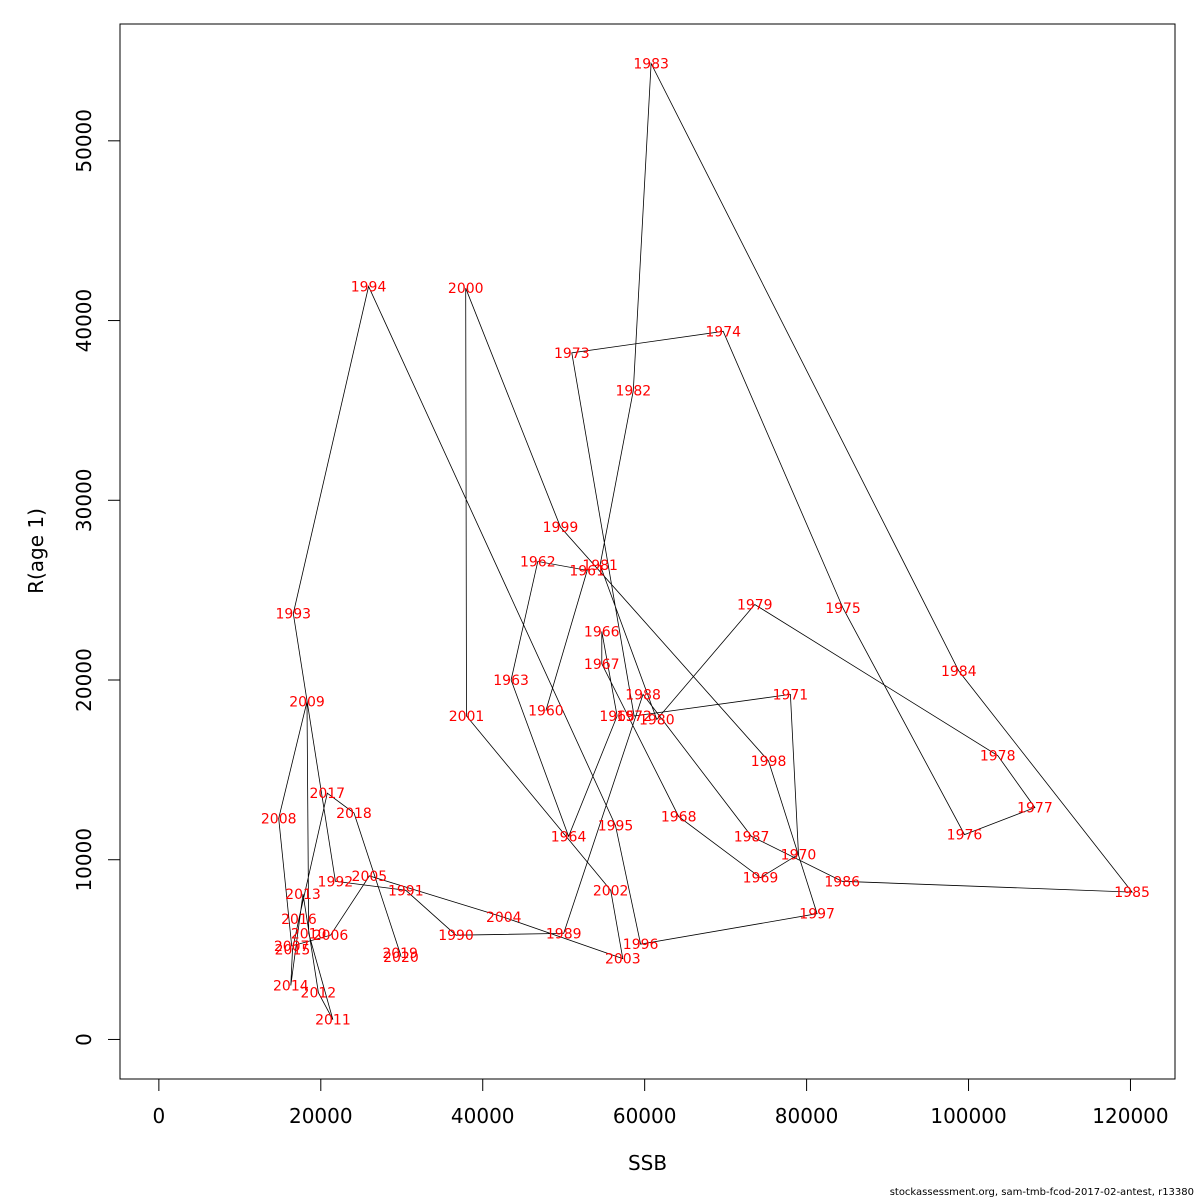 The image size is (1200, 1200). What do you see at coordinates (723, 332) in the screenshot?
I see `point-label-1974: 1974` at bounding box center [723, 332].